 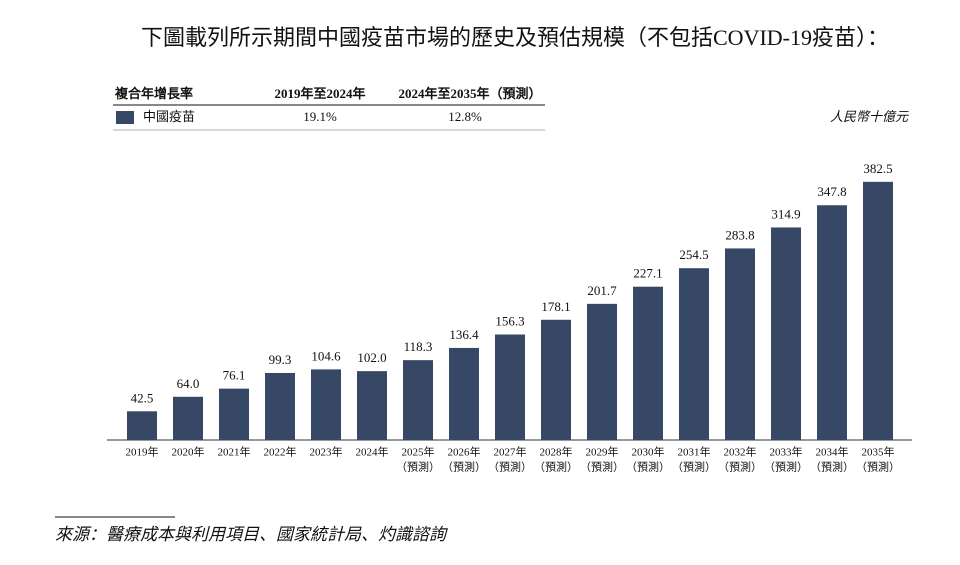 What do you see at coordinates (319, 93) in the screenshot?
I see `table-header: 2019年至2024年` at bounding box center [319, 93].